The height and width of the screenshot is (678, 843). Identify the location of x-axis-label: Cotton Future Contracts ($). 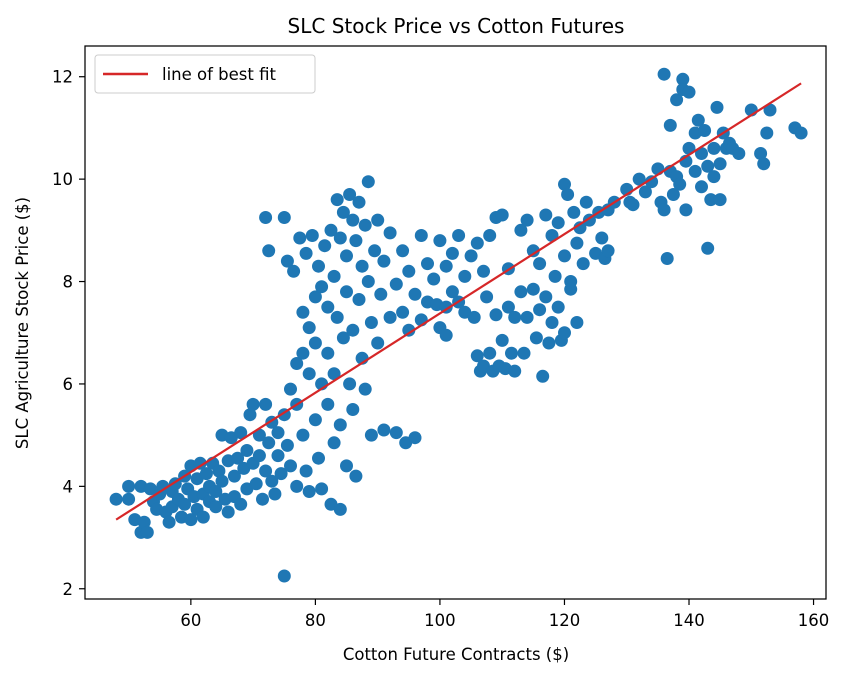
(456, 654).